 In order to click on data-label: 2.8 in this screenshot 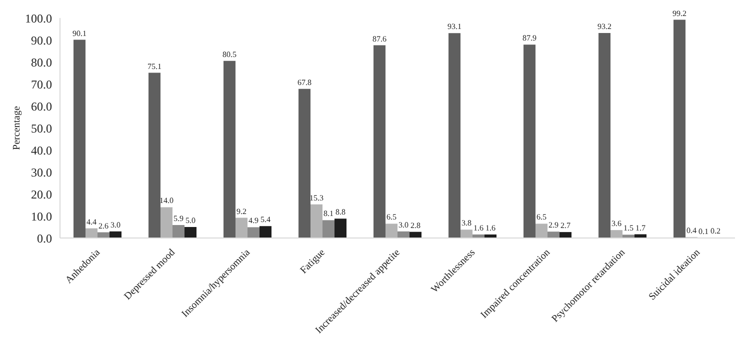, I will do `click(415, 225)`.